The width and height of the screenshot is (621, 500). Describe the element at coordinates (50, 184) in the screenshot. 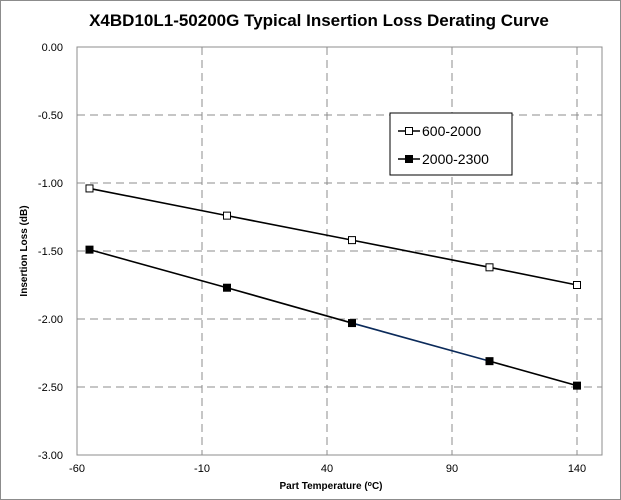

I see `y-tick-label: -1.00` at that location.